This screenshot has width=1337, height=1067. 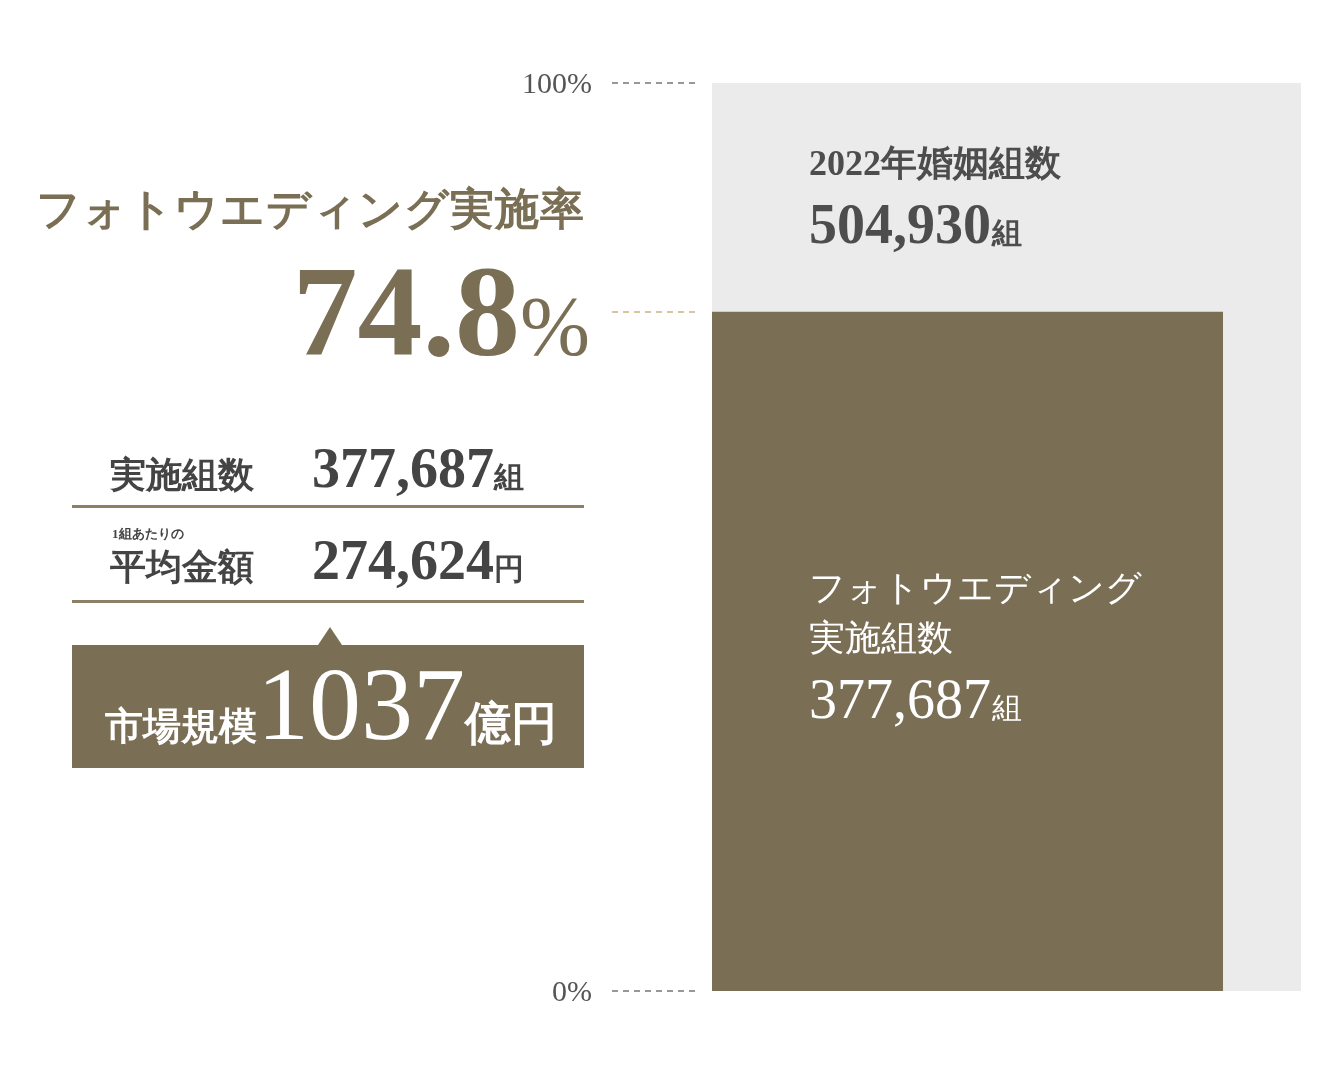 I want to click on text: 実施組数, so click(x=182, y=475).